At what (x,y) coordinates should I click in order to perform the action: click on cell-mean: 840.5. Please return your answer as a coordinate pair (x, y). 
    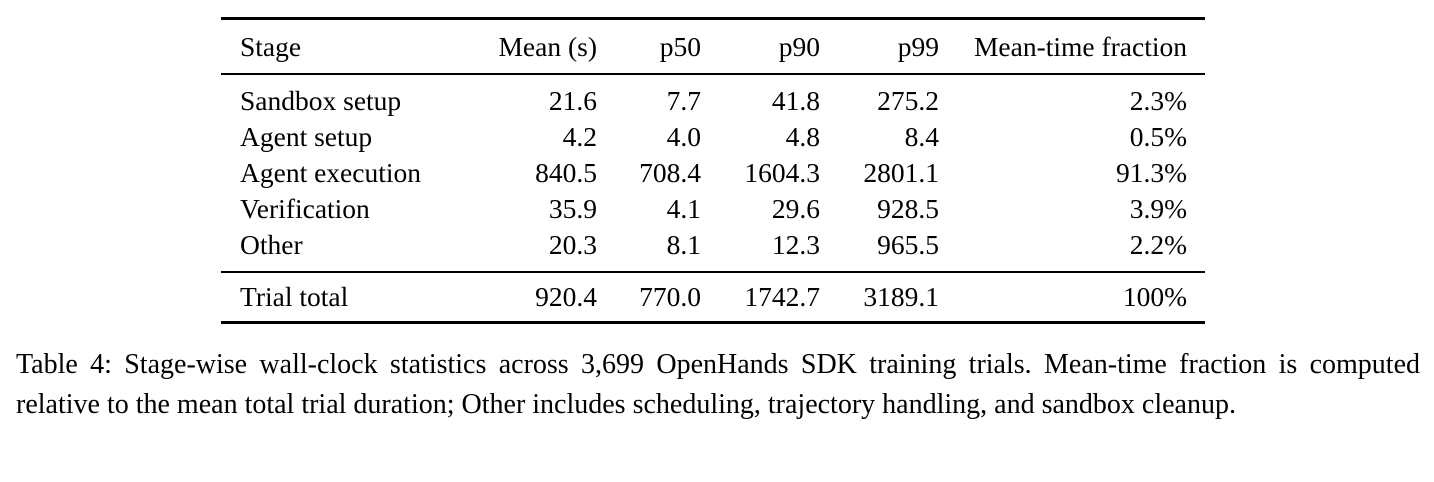
    Looking at the image, I should click on (566, 172).